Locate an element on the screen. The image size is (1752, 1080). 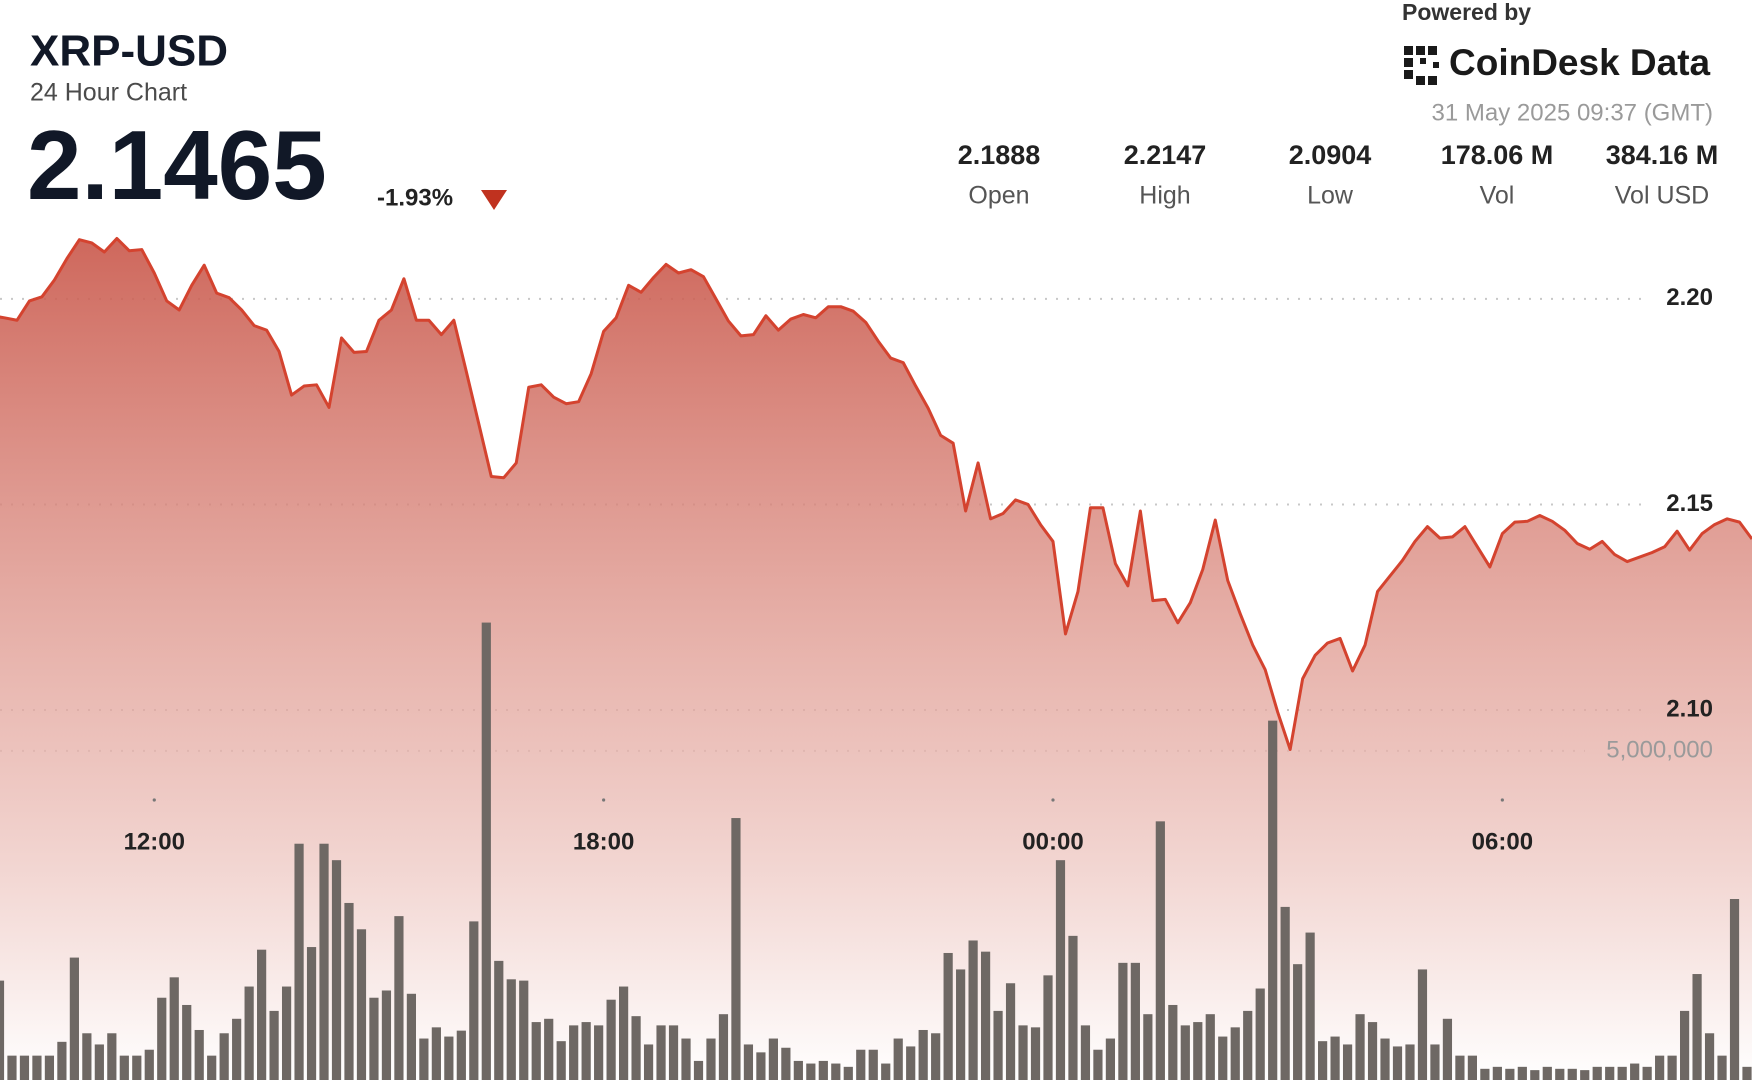
stat-value: 2.0904 is located at coordinates (1330, 155).